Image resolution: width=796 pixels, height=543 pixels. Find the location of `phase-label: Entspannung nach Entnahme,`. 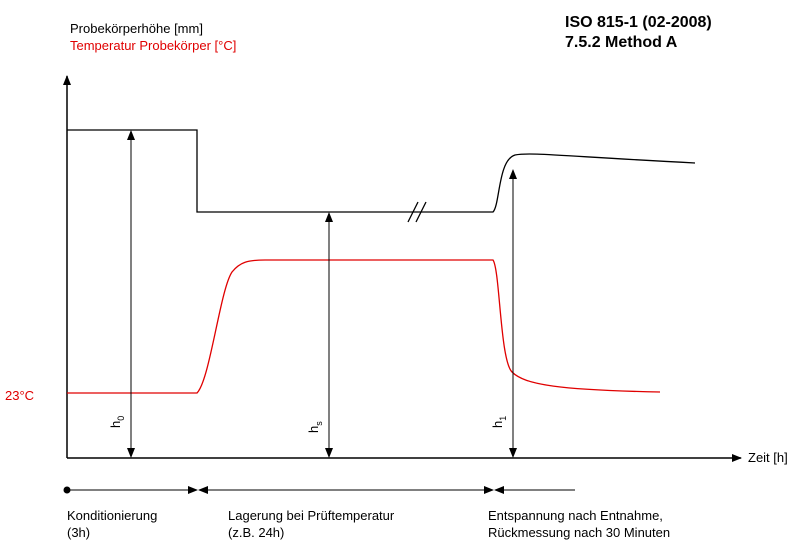

phase-label: Entspannung nach Entnahme, is located at coordinates (575, 515).